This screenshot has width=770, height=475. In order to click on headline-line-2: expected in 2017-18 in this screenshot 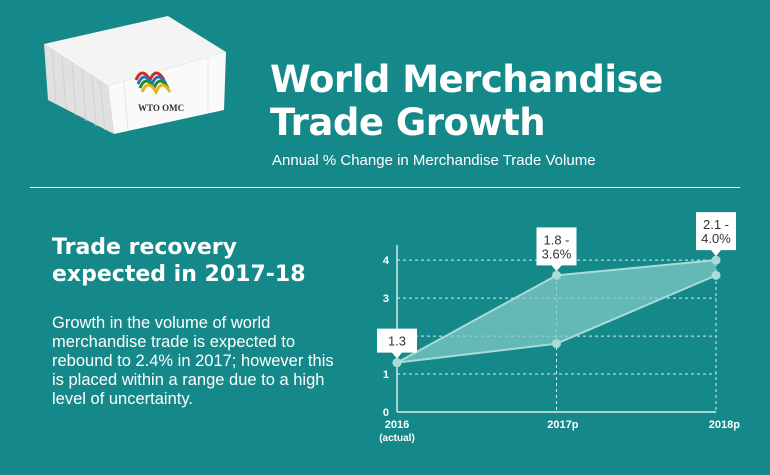, I will do `click(179, 274)`.